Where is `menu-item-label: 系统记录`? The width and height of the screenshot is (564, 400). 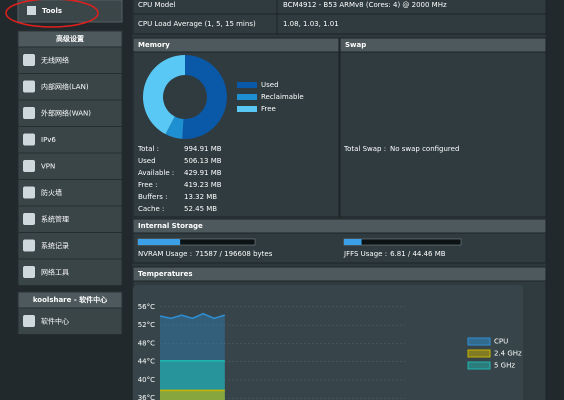
menu-item-label: 系统记录 is located at coordinates (55, 245).